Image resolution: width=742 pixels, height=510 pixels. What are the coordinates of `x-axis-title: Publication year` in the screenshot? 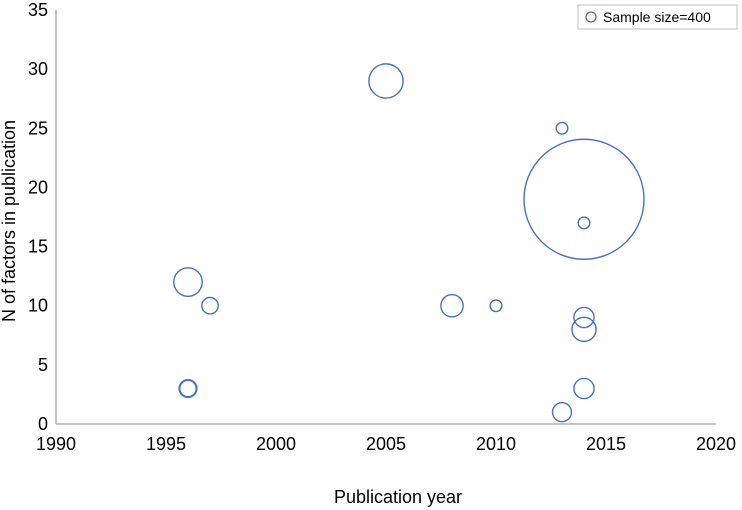 It's located at (398, 497).